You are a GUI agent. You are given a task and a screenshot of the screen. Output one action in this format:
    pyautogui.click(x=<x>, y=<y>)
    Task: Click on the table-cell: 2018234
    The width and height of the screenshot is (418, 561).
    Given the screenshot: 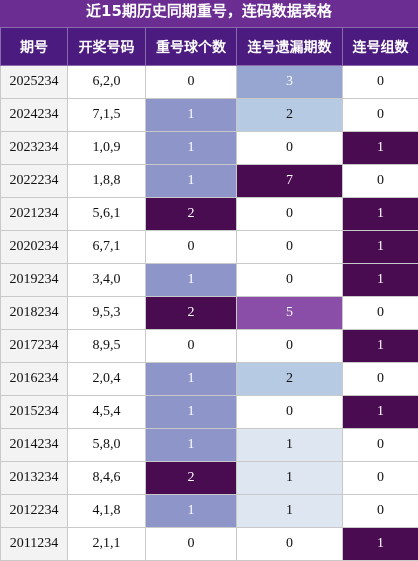 What is the action you would take?
    pyautogui.click(x=34, y=313)
    